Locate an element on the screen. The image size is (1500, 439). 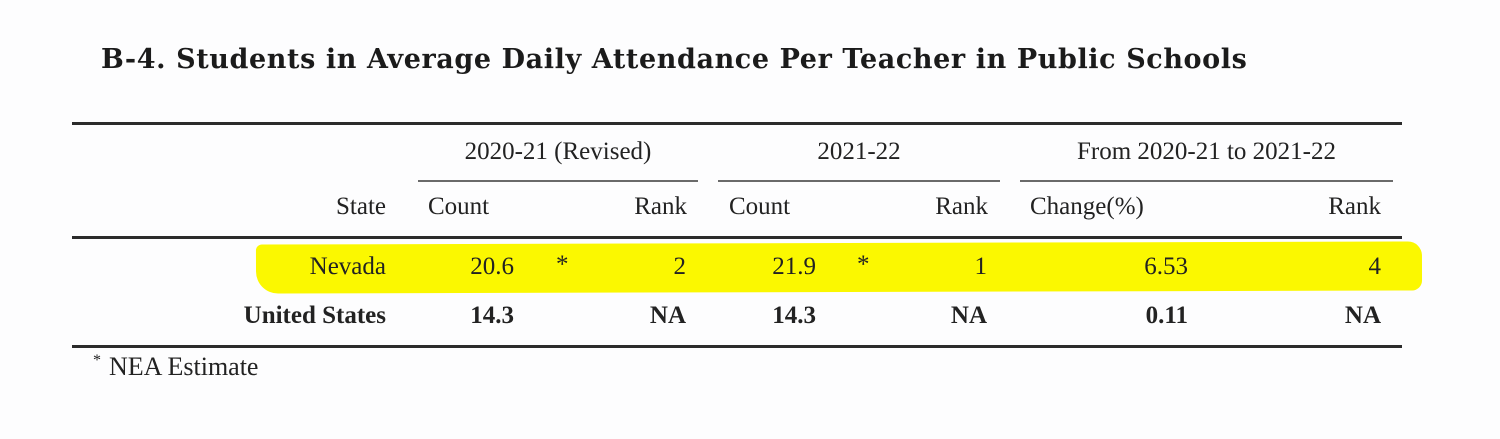
group-header-2020-21: 2020-21 (Revised) is located at coordinates (558, 151).